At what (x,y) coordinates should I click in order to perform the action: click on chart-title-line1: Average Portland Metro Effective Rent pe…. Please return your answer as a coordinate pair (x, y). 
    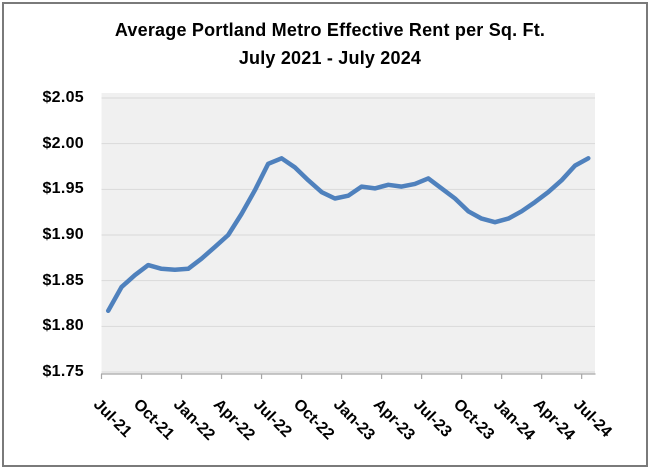
    Looking at the image, I should click on (330, 30).